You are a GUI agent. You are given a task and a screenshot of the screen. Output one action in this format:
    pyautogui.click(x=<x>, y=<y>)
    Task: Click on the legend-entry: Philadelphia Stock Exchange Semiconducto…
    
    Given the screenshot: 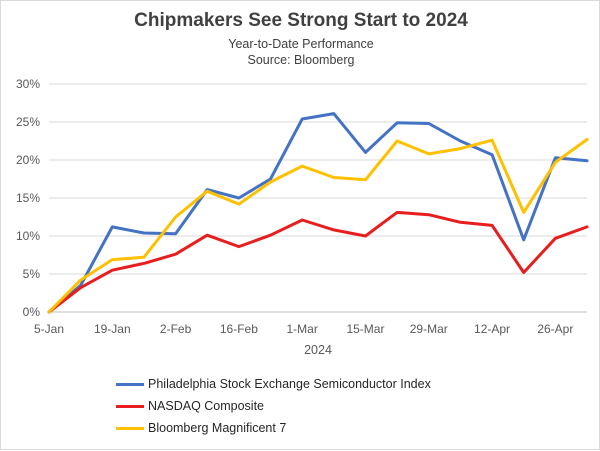 What is the action you would take?
    pyautogui.click(x=273, y=384)
    